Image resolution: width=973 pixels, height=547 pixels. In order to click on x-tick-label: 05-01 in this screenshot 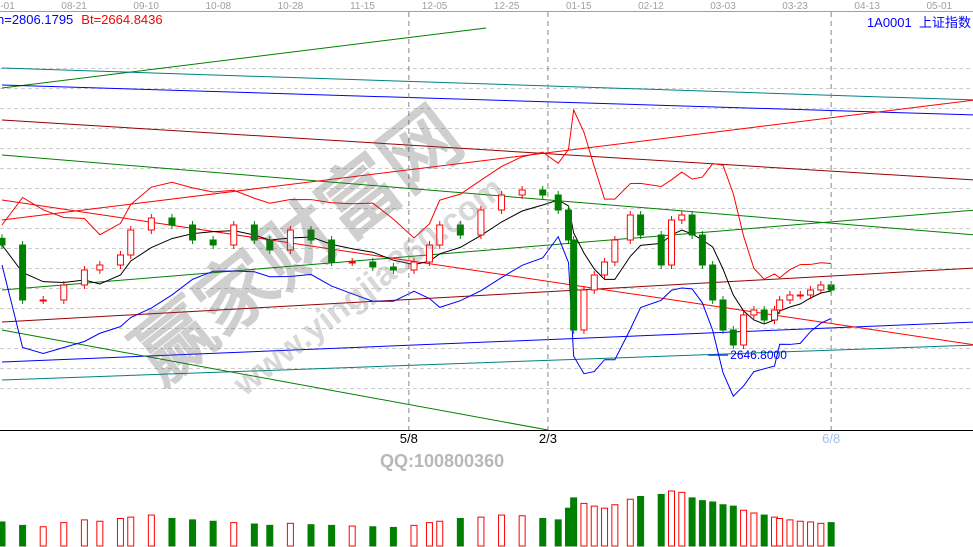, I will do `click(940, 6)`.